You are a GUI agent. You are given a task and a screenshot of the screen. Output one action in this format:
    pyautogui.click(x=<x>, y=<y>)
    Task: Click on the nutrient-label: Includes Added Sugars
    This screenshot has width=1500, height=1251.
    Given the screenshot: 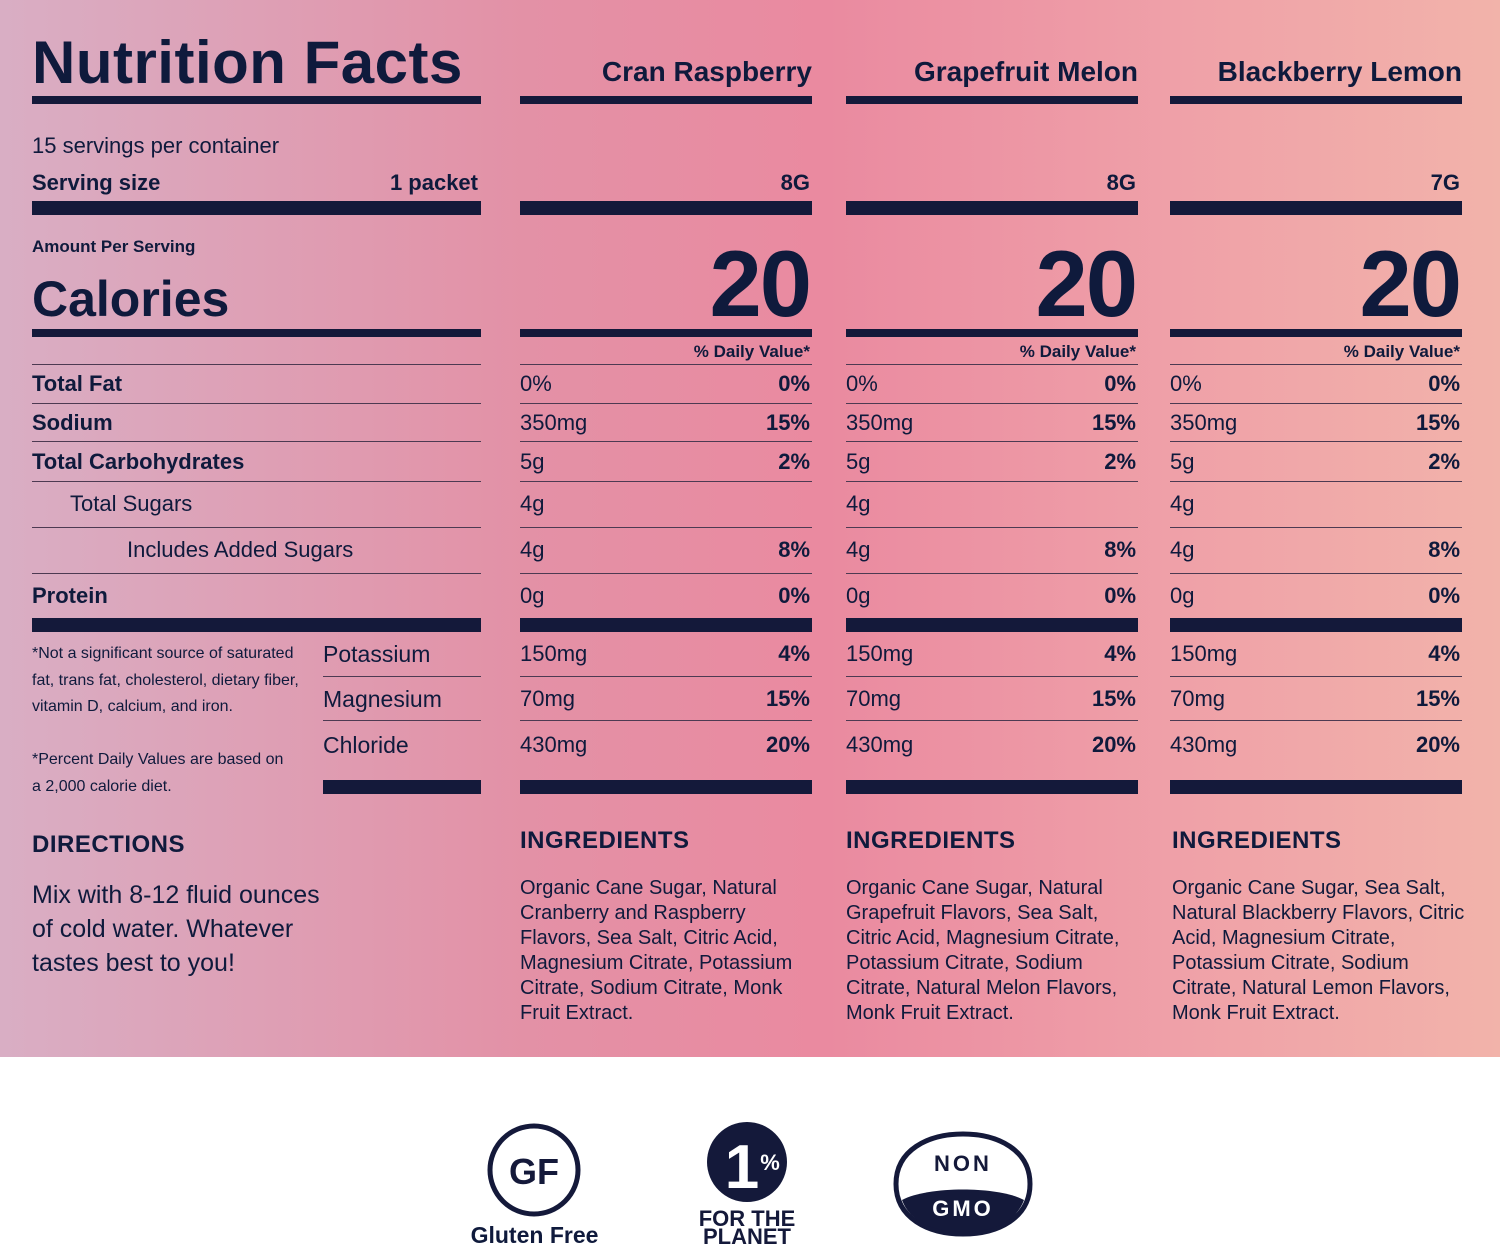 What is the action you would take?
    pyautogui.click(x=240, y=549)
    